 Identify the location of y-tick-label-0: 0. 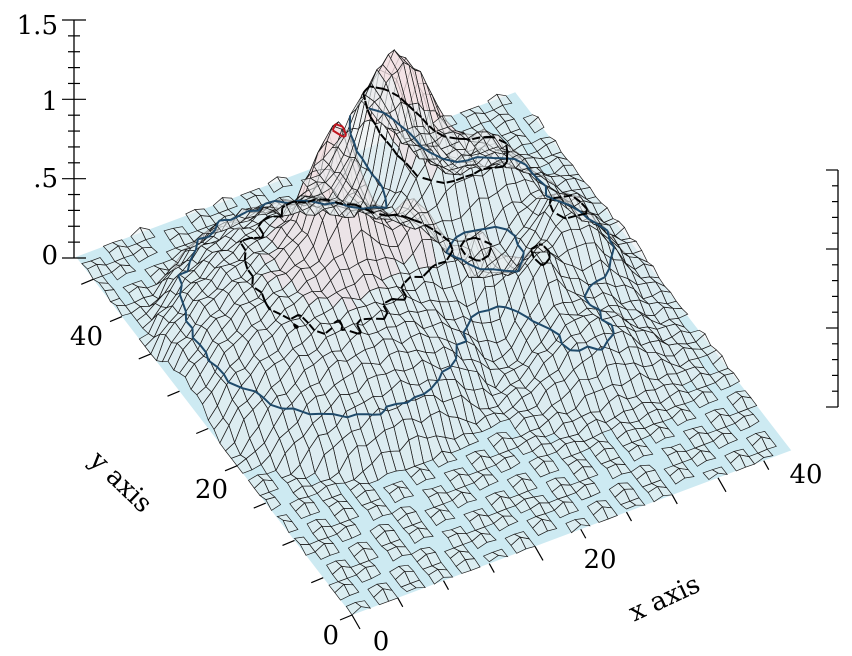
(330, 636).